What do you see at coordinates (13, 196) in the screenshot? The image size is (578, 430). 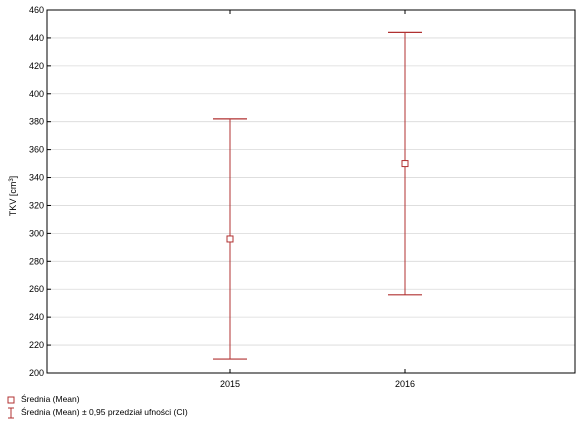 I see `y-axis-label: TKV [cm3]` at bounding box center [13, 196].